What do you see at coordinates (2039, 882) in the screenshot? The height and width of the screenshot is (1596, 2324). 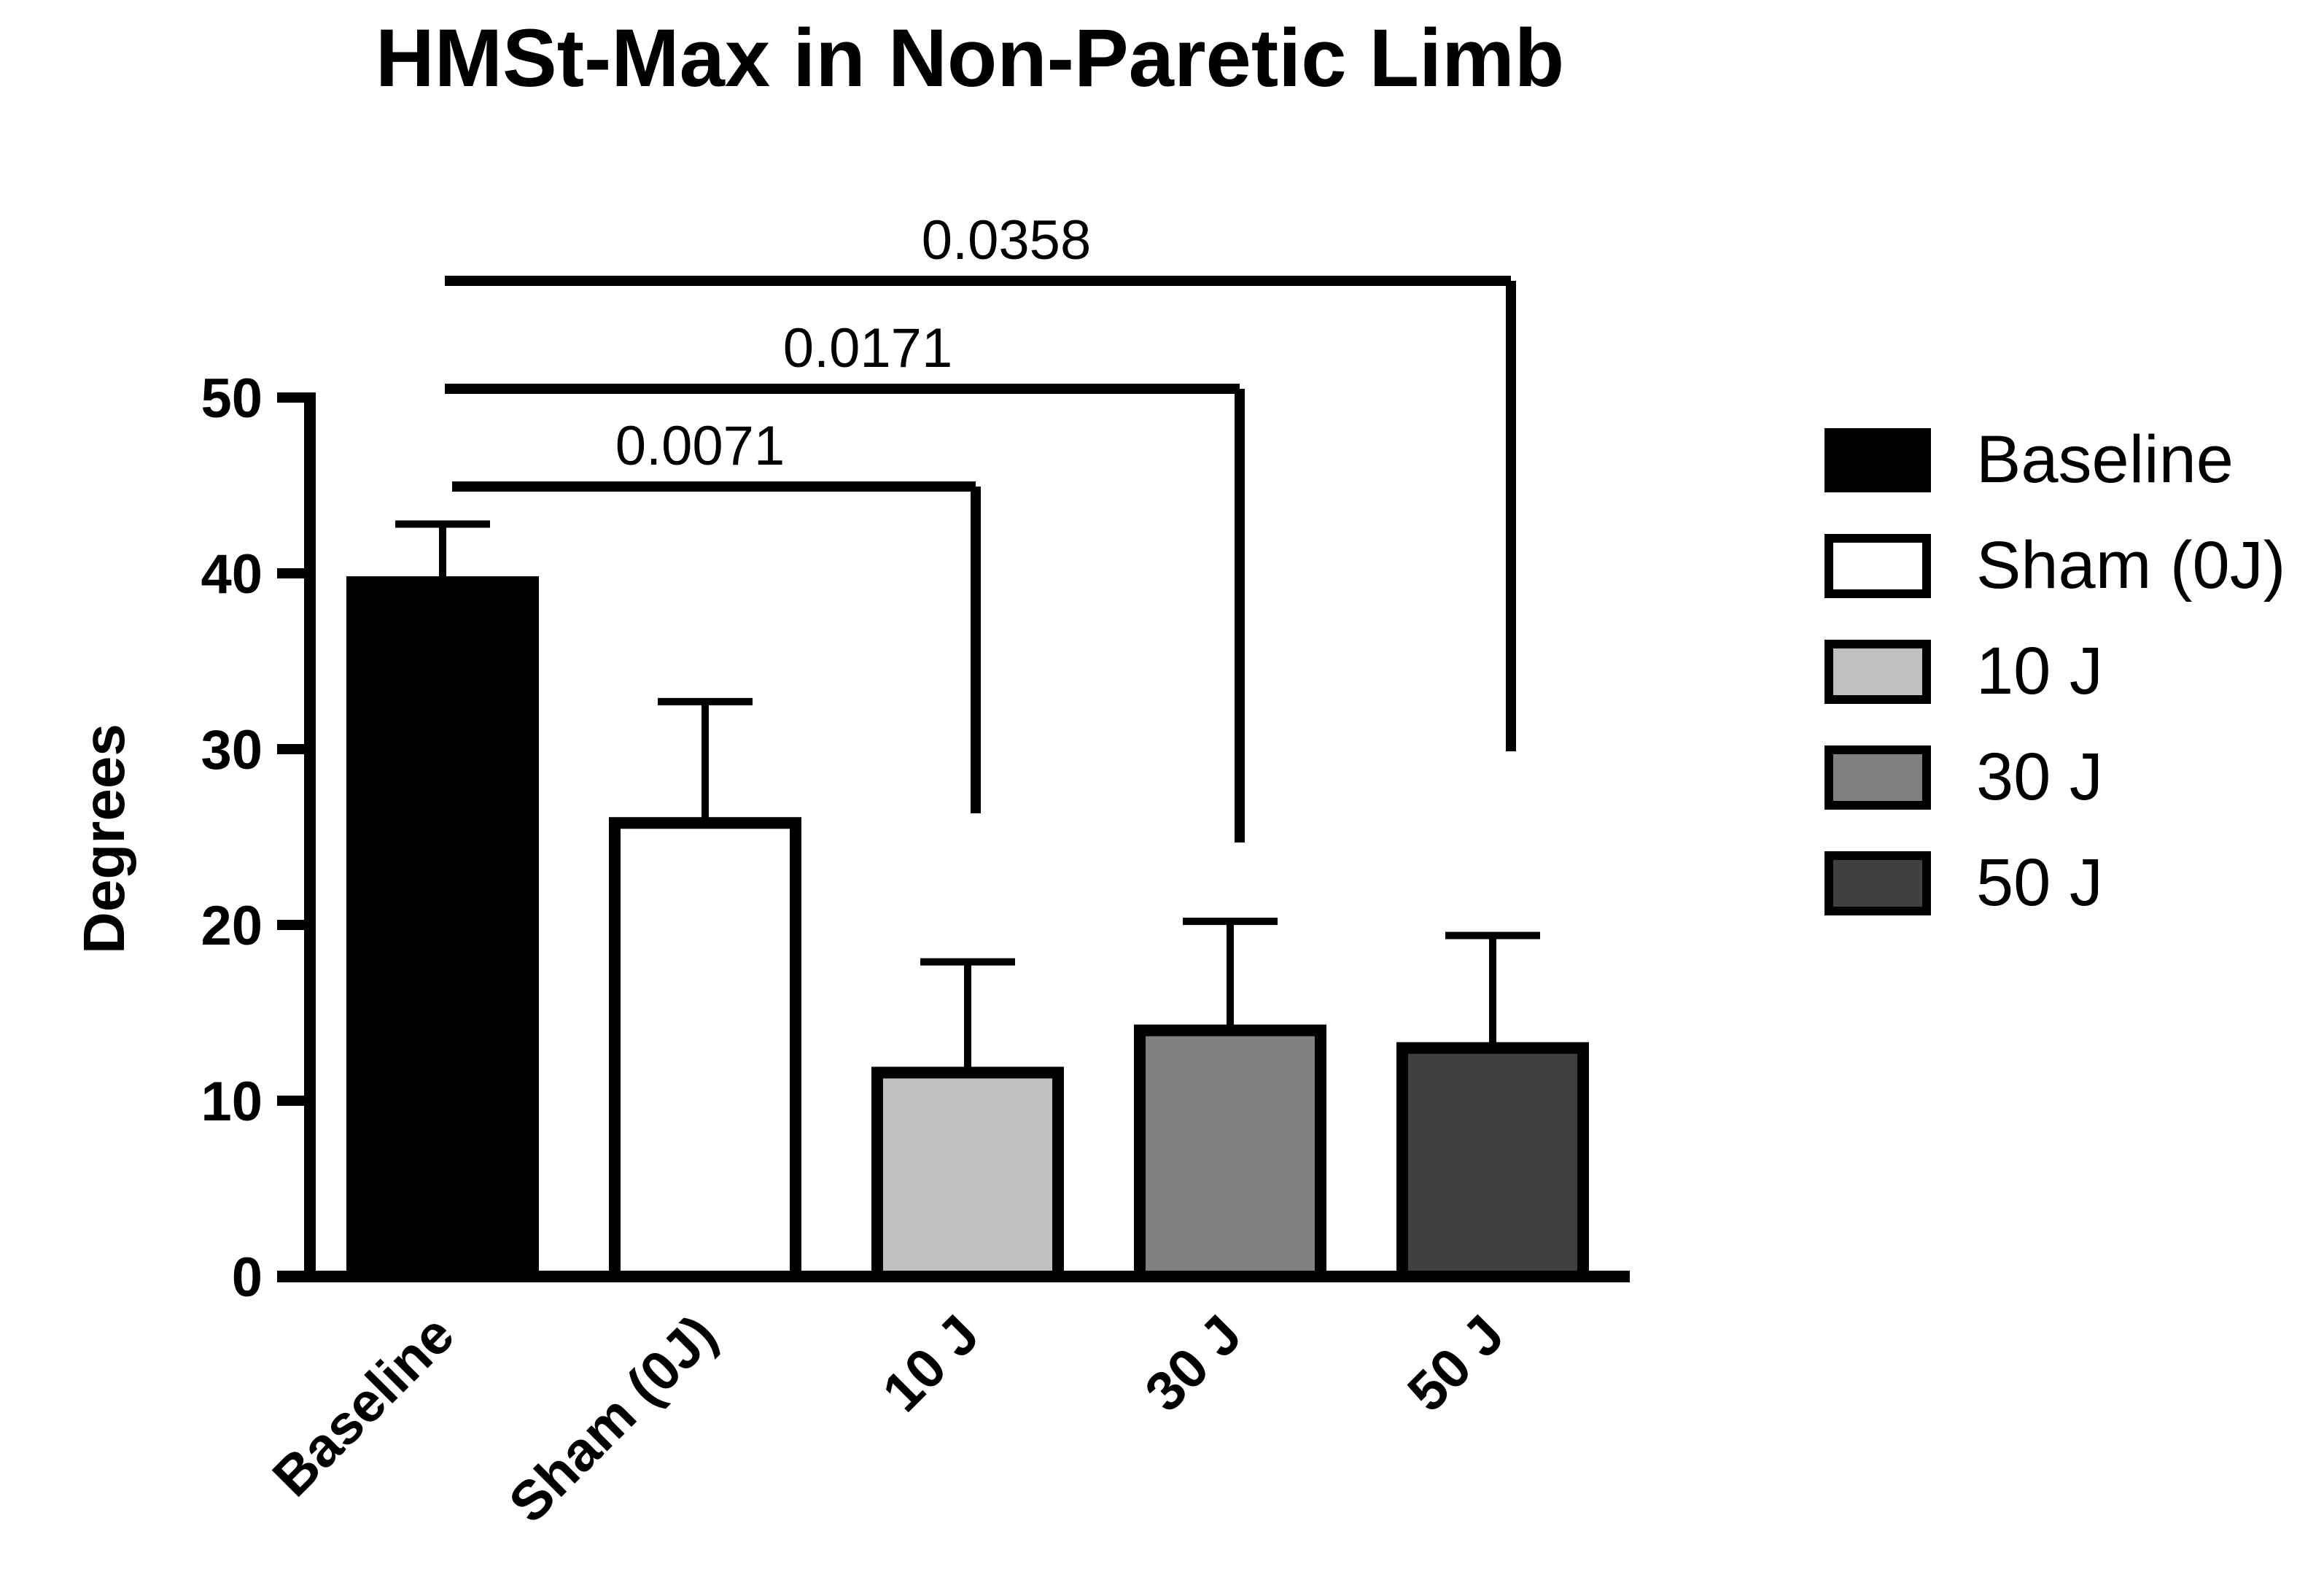 I see `legend-label: 50 J` at bounding box center [2039, 882].